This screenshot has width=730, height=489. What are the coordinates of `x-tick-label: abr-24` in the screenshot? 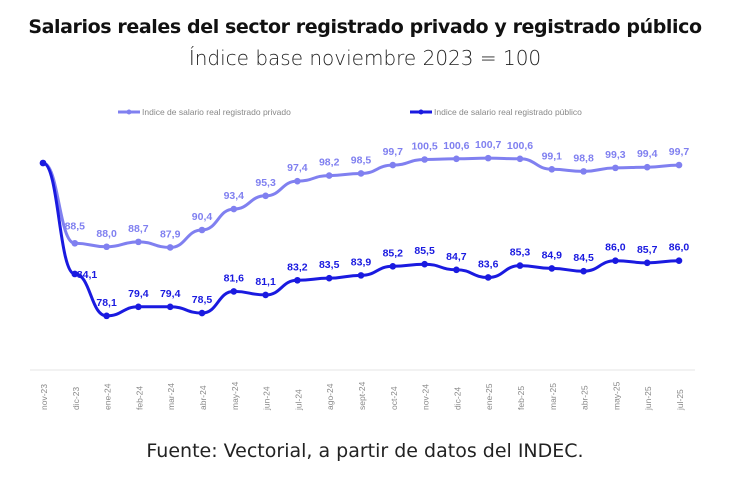 It's located at (203, 397).